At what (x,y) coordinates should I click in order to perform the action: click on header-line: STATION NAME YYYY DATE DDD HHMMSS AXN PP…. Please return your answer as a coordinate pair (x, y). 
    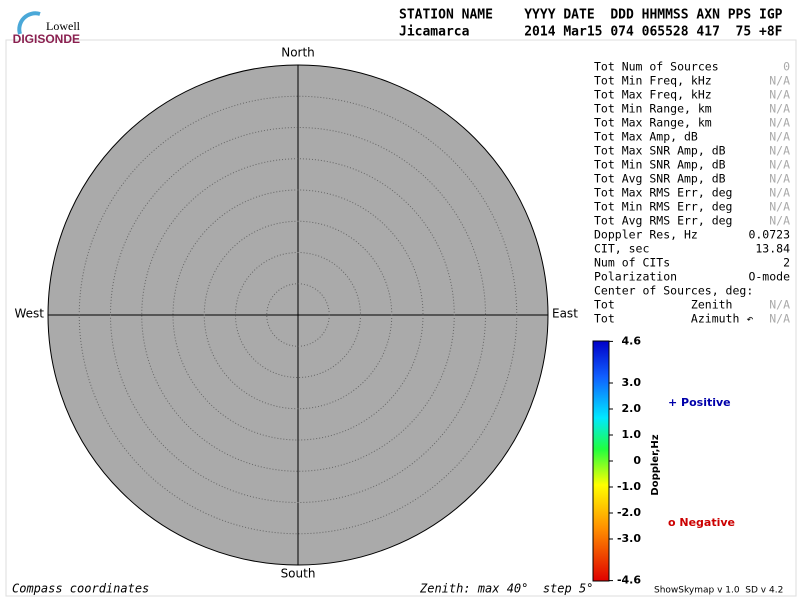
    Looking at the image, I should click on (591, 15).